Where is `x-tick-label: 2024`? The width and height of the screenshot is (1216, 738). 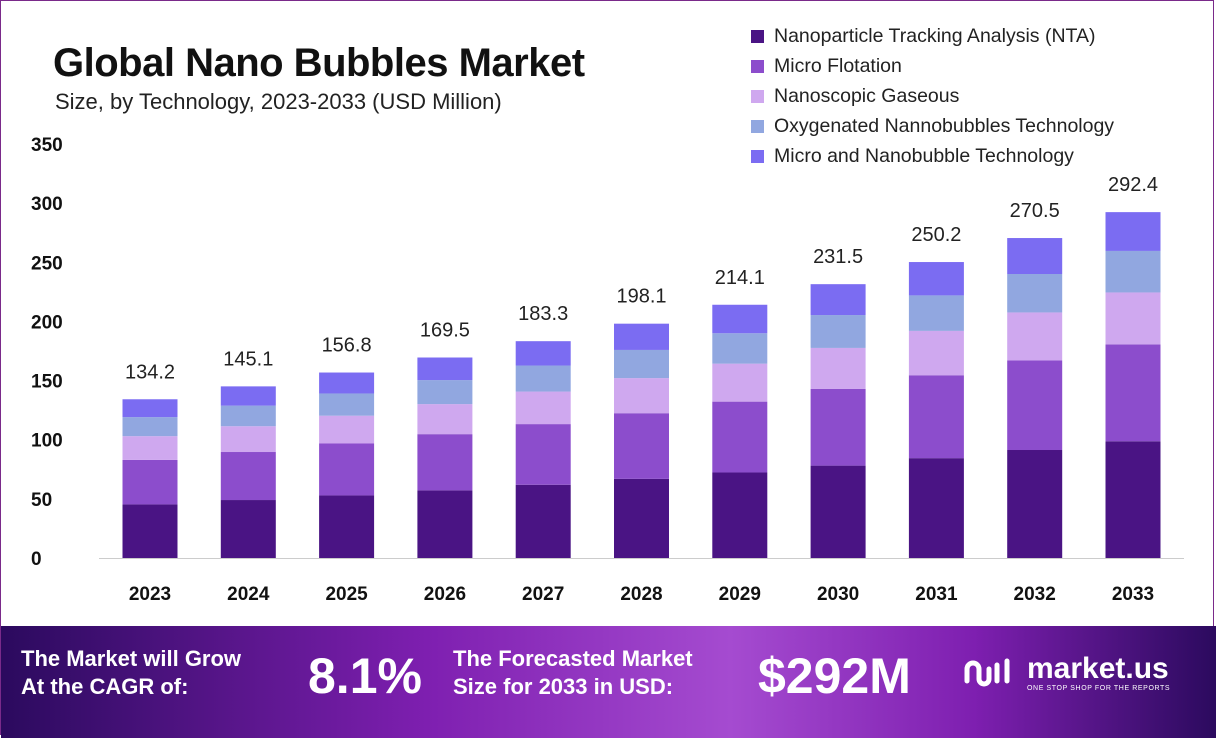 x-tick-label: 2024 is located at coordinates (248, 594).